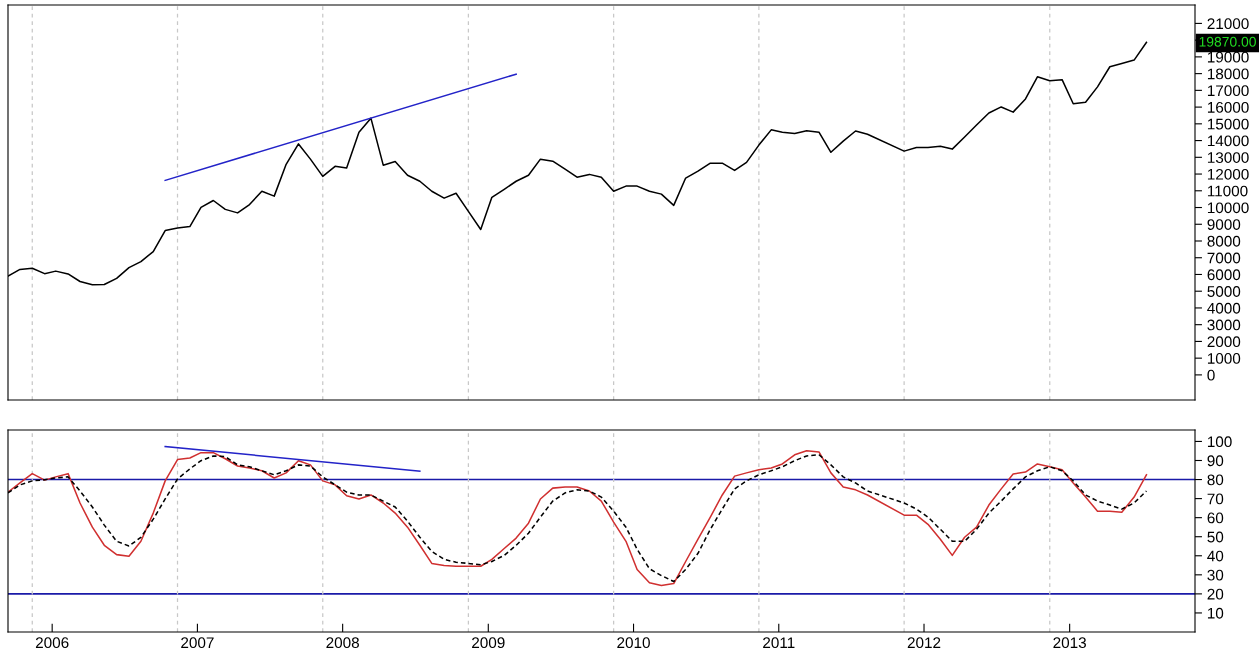 This screenshot has height=669, width=1259. I want to click on x-tick-label: 2009, so click(488, 643).